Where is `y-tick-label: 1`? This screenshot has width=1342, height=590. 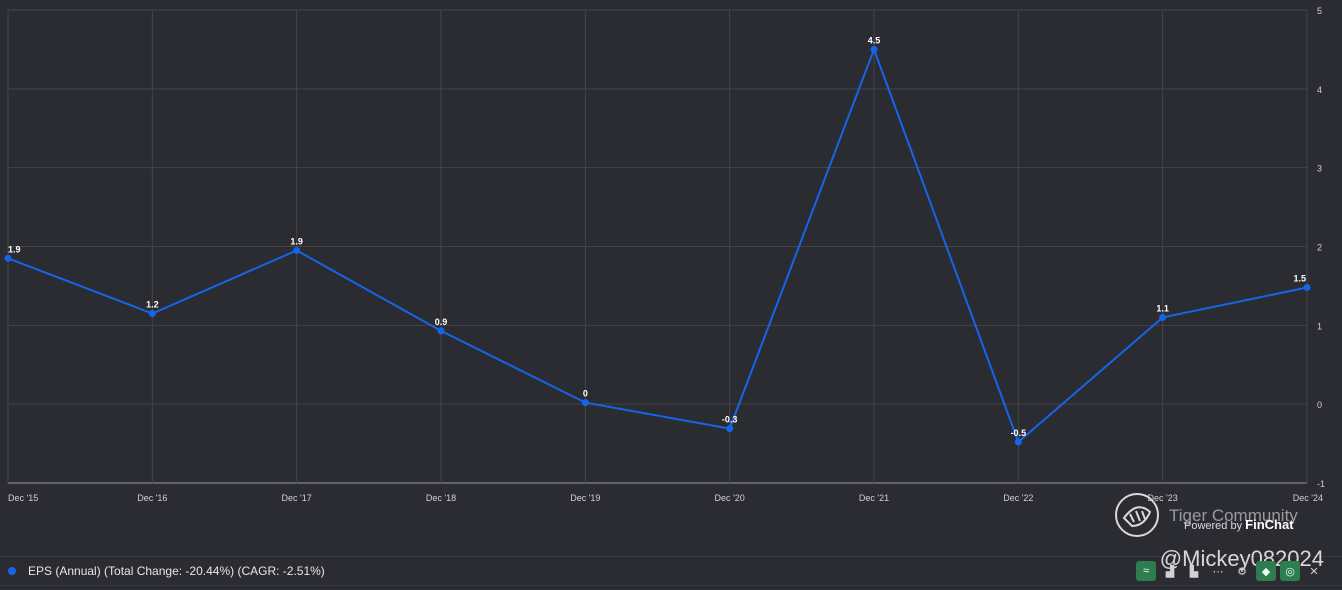
y-tick-label: 1 is located at coordinates (1319, 326).